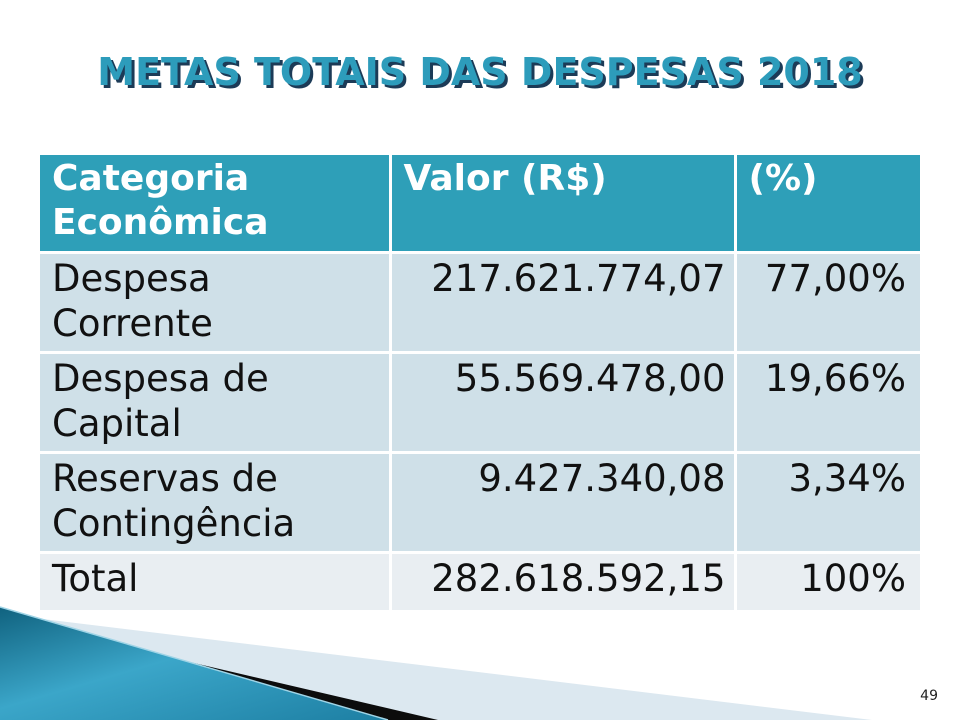  I want to click on table-header-row: Categoria Econômica Valor (R$) (%), so click(480, 204).